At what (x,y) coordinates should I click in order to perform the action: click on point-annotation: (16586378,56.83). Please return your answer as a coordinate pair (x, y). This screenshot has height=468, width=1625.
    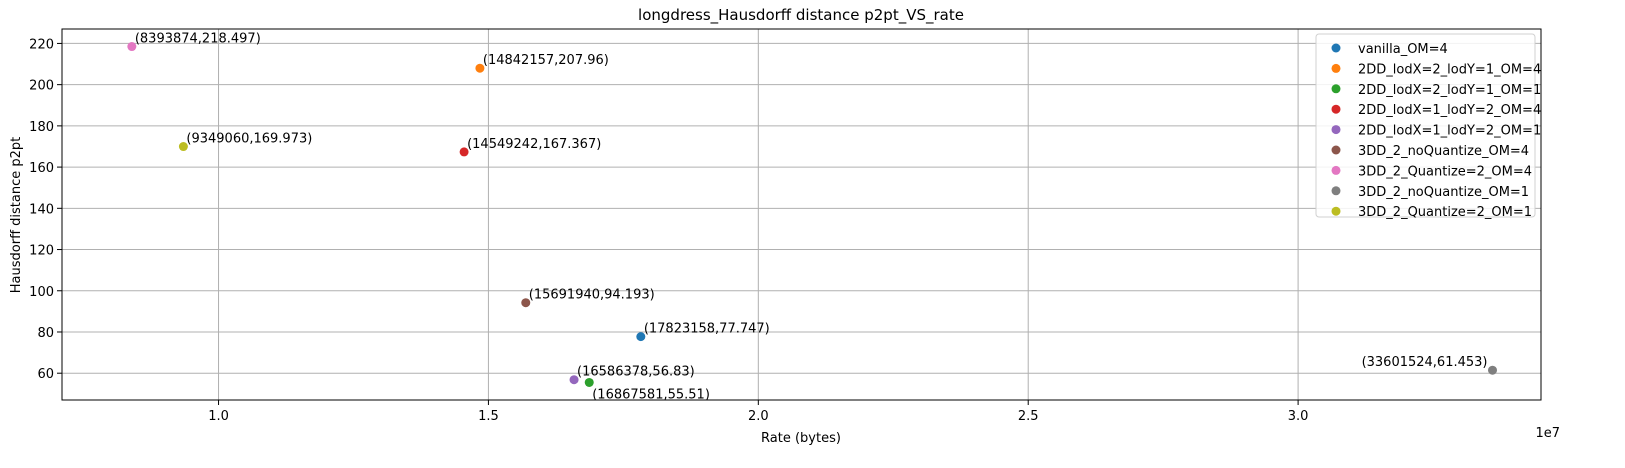
    Looking at the image, I should click on (636, 372).